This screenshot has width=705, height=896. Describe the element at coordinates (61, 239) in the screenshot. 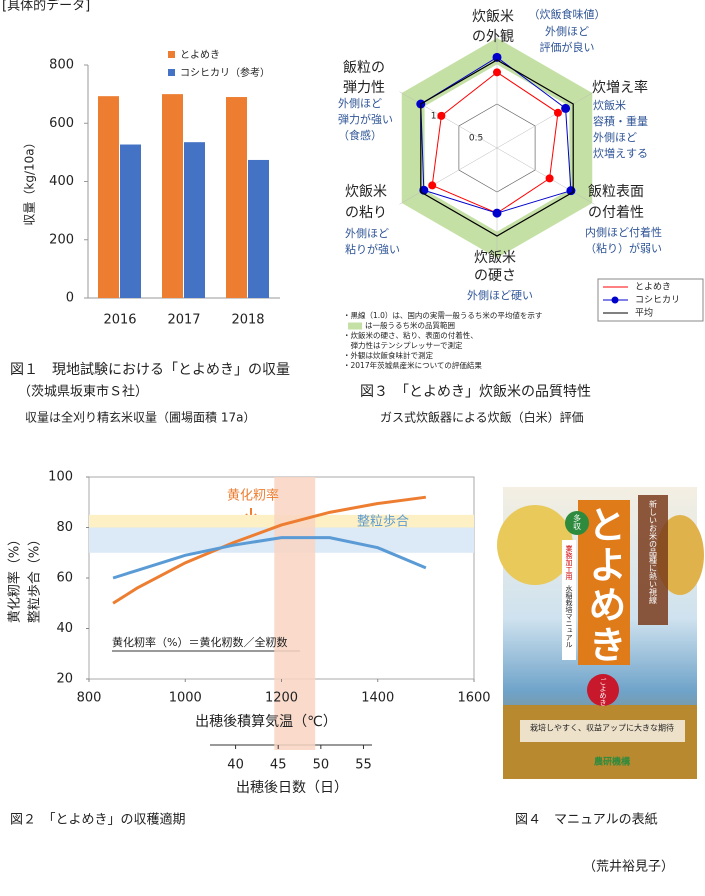

I see `y-tick-label: 200` at that location.